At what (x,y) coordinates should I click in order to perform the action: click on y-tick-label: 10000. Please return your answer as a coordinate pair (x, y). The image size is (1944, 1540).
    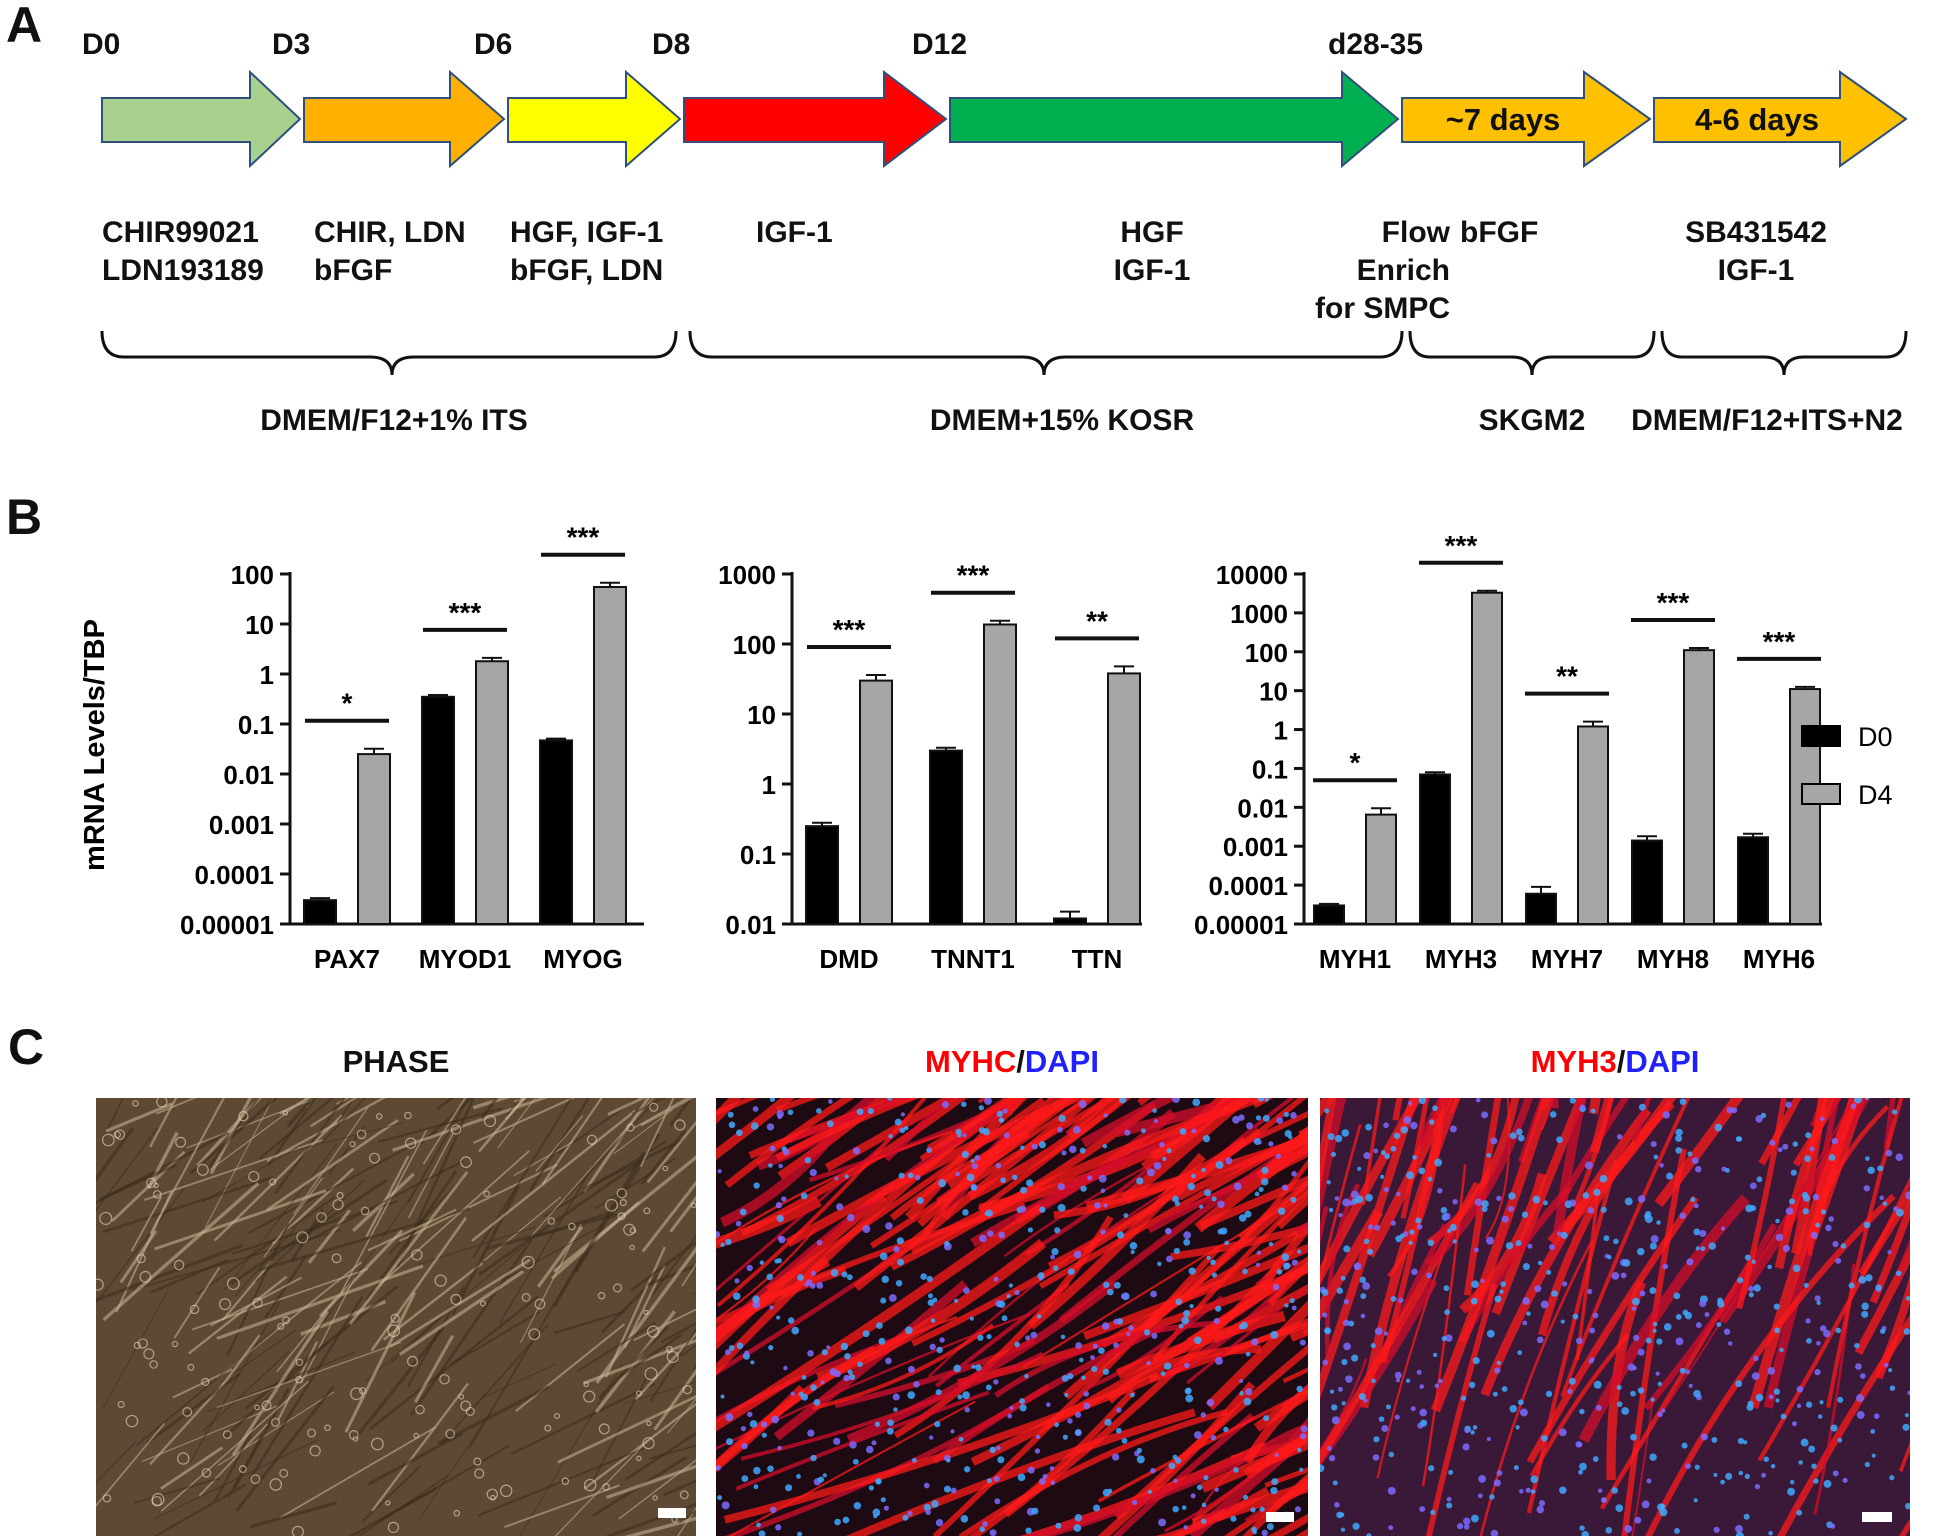
    Looking at the image, I should click on (1252, 575).